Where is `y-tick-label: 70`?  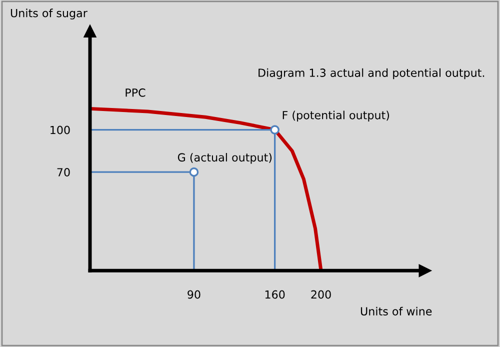 y-tick-label: 70 is located at coordinates (63, 172).